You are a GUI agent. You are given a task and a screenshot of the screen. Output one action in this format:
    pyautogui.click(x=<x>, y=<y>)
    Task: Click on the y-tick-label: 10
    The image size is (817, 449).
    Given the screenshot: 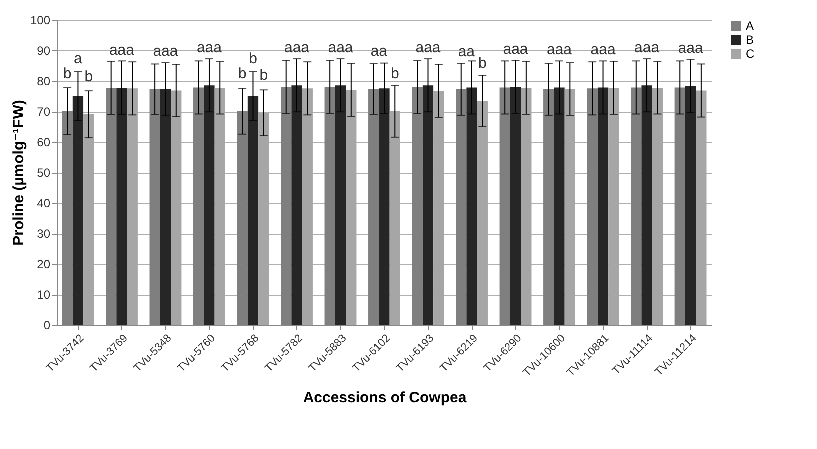 What is the action you would take?
    pyautogui.click(x=44, y=295)
    